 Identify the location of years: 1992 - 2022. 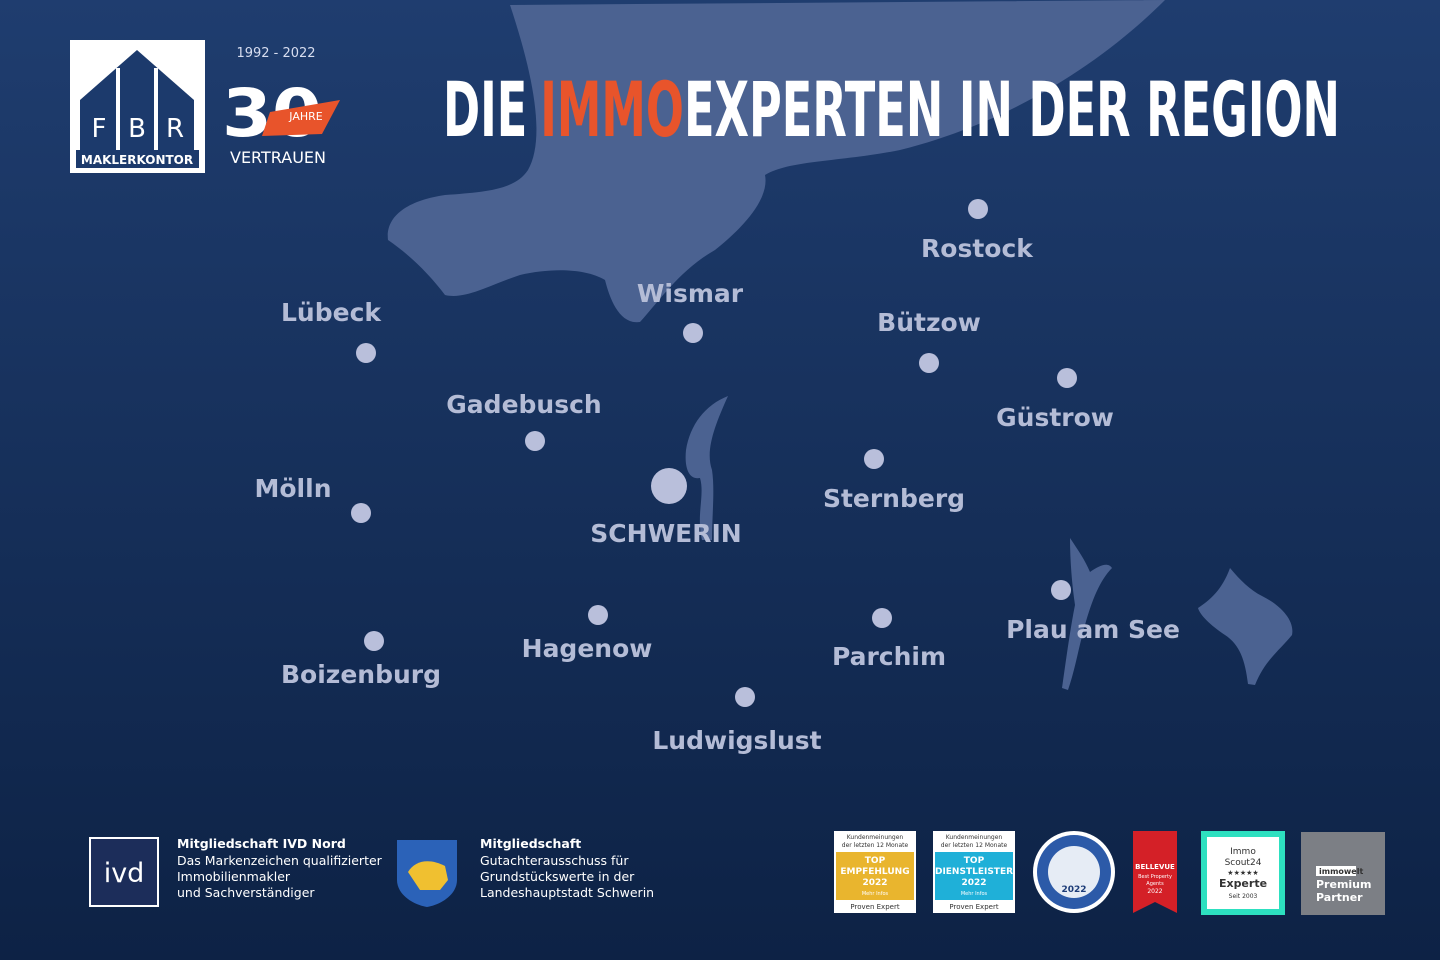
(275, 53).